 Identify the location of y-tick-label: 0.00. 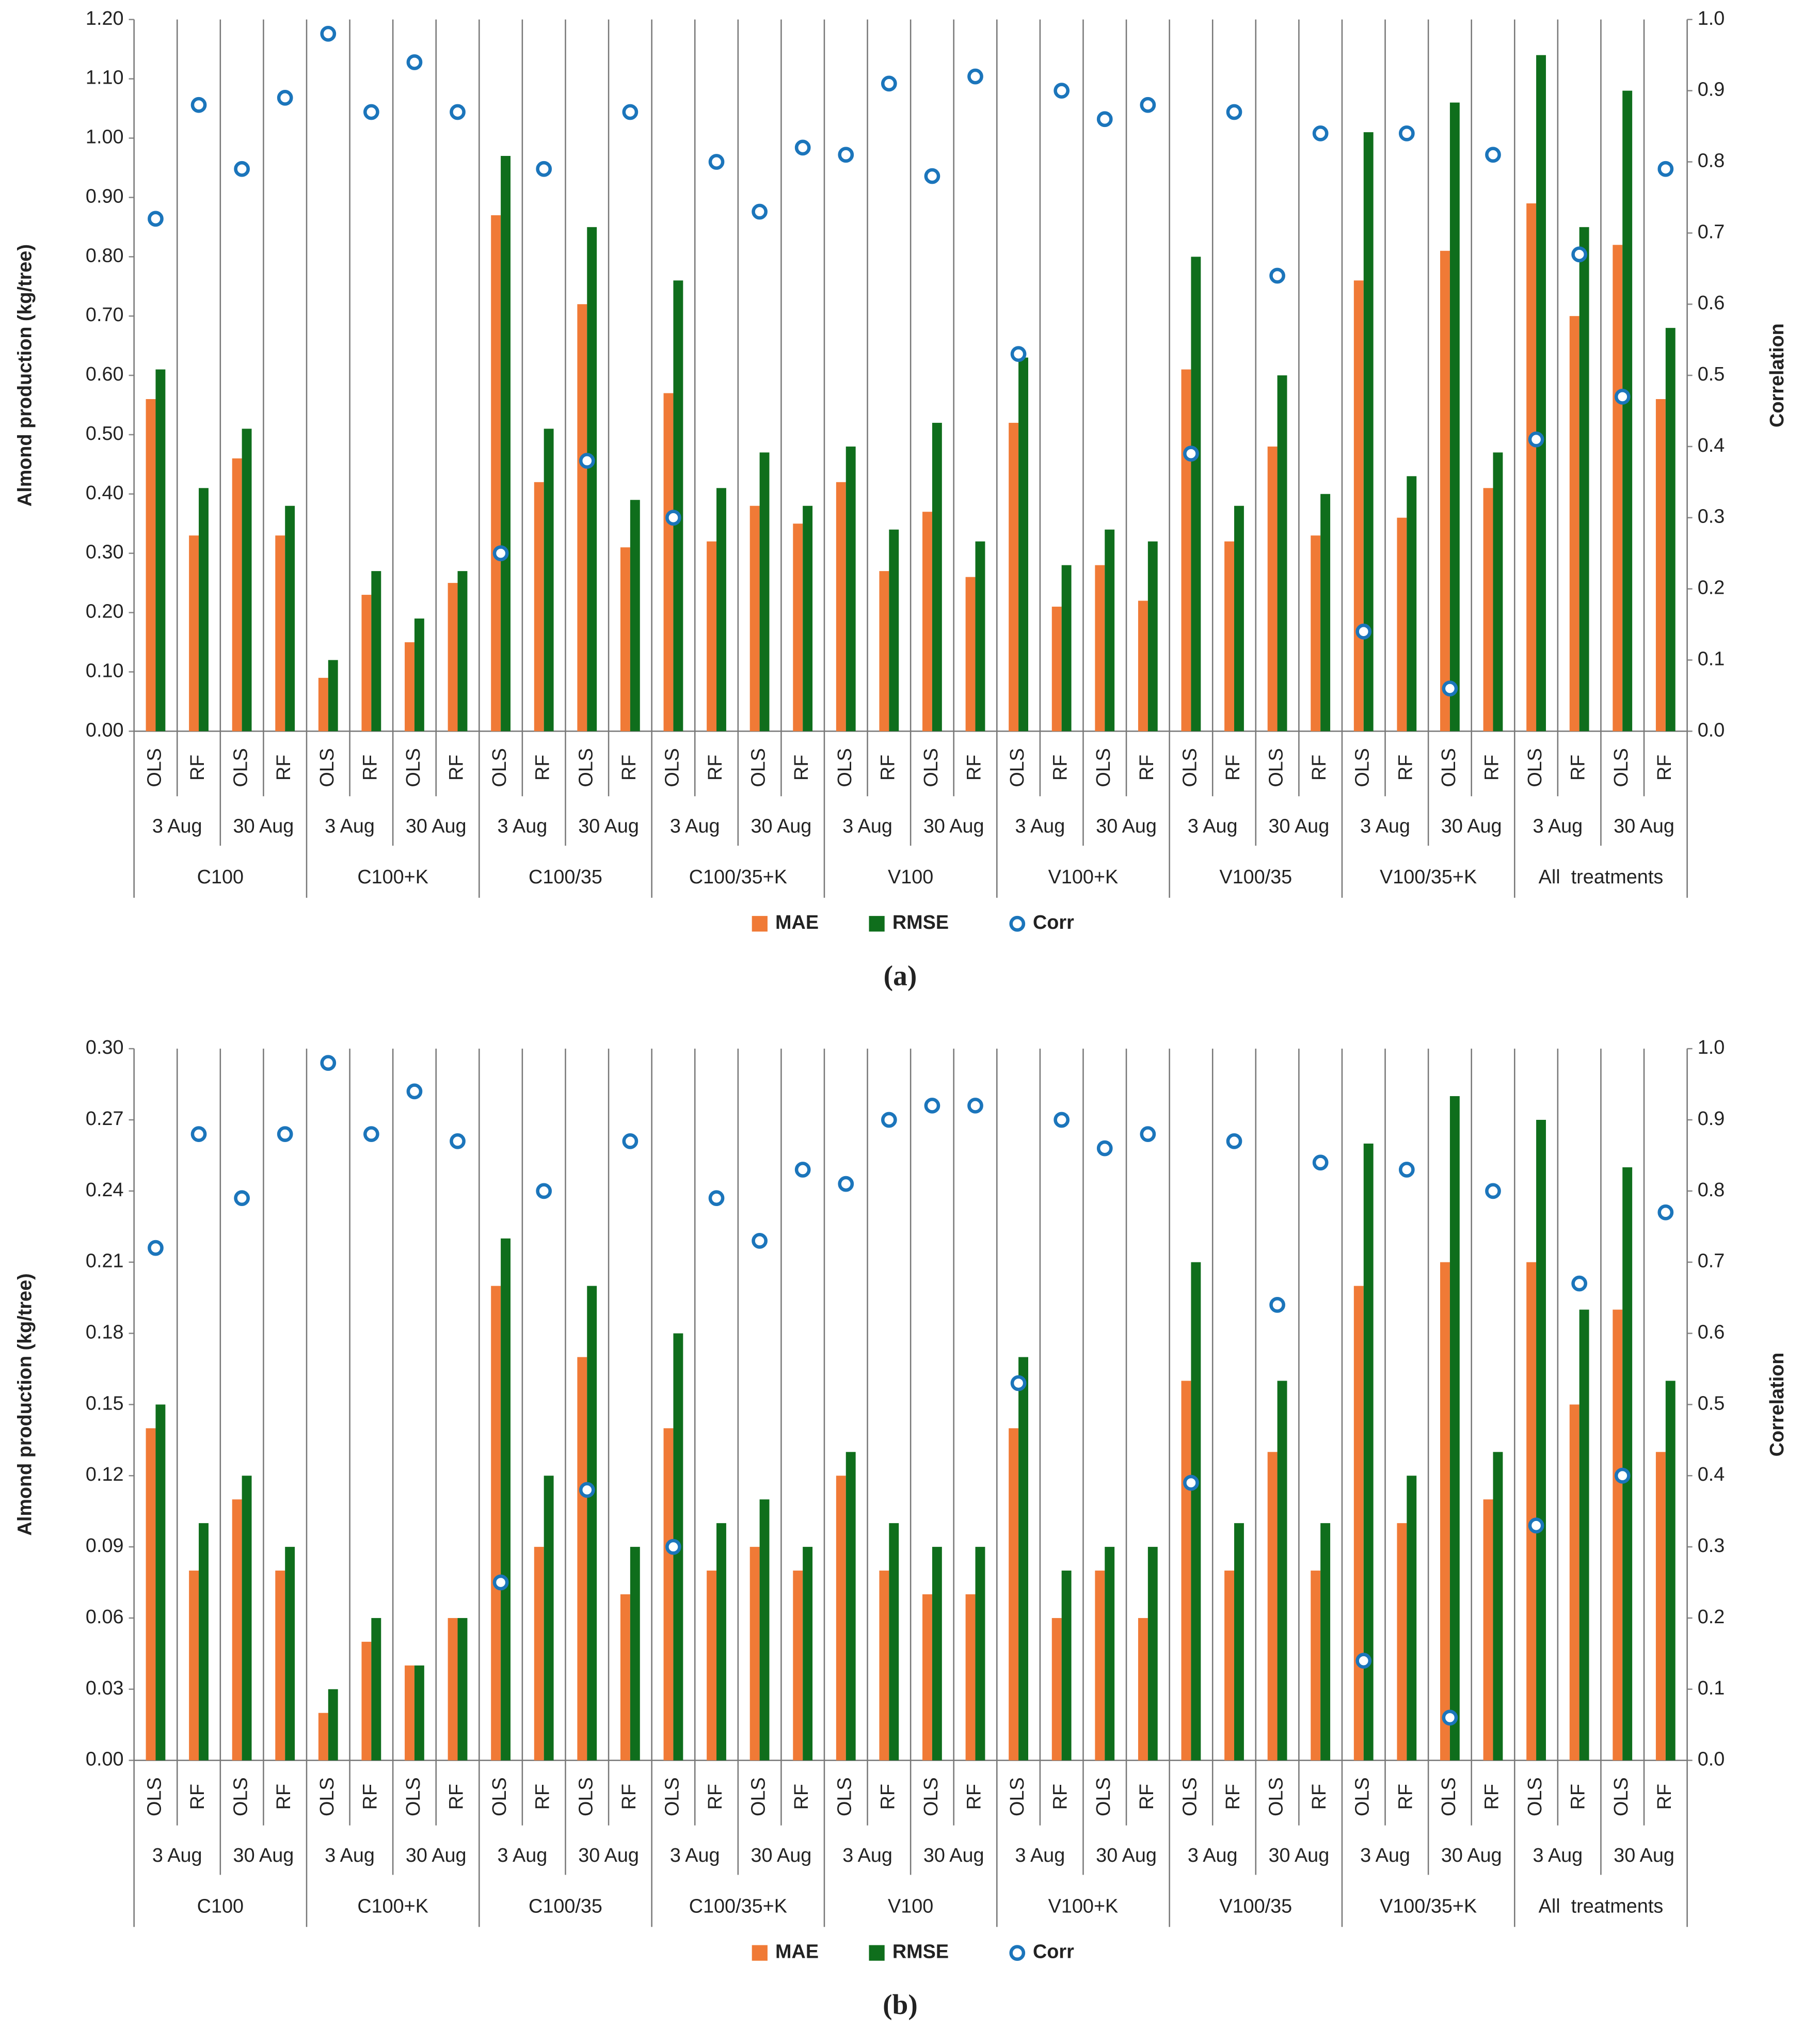
(105, 1759).